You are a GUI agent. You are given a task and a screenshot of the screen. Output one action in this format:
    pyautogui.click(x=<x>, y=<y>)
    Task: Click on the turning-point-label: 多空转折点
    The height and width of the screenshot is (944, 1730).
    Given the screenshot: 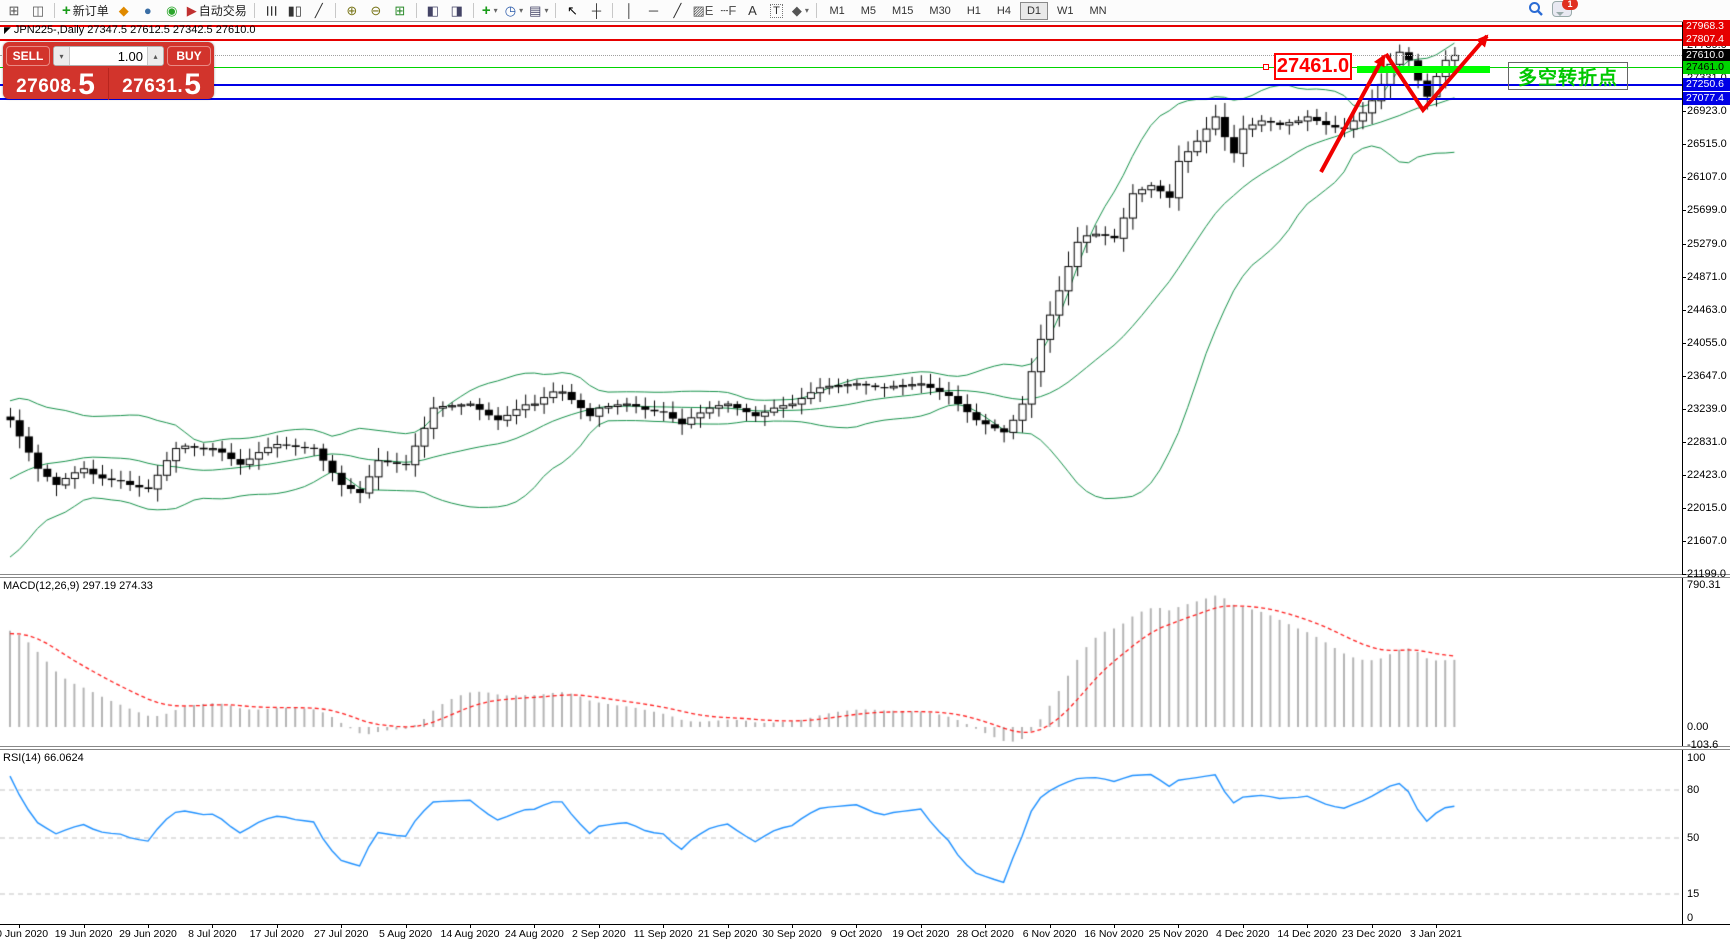 What is the action you would take?
    pyautogui.click(x=1568, y=76)
    